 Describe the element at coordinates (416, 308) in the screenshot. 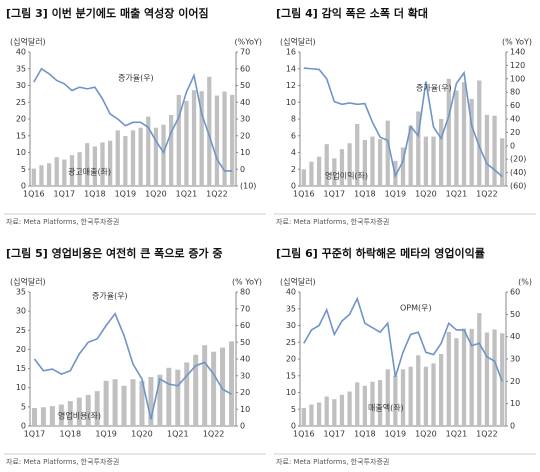

I see `series-label: OPM(우)` at that location.